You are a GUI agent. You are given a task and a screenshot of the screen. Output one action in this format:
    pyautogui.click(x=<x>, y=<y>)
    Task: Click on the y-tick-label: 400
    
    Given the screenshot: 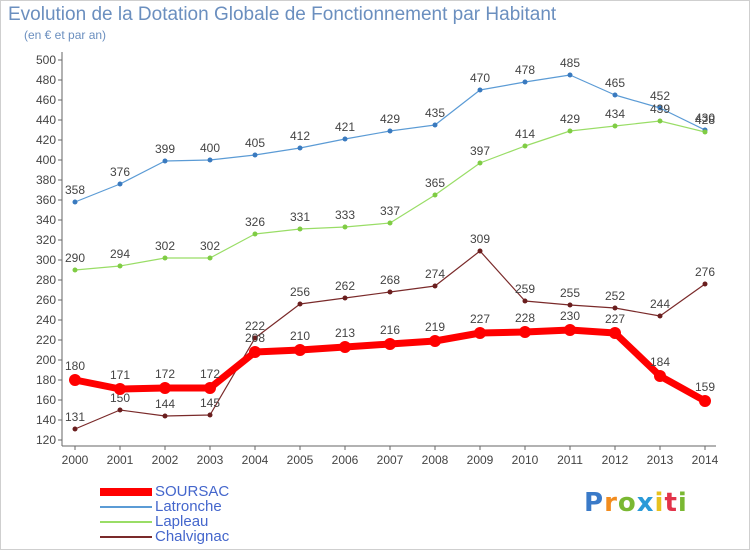 What is the action you would take?
    pyautogui.click(x=46, y=160)
    